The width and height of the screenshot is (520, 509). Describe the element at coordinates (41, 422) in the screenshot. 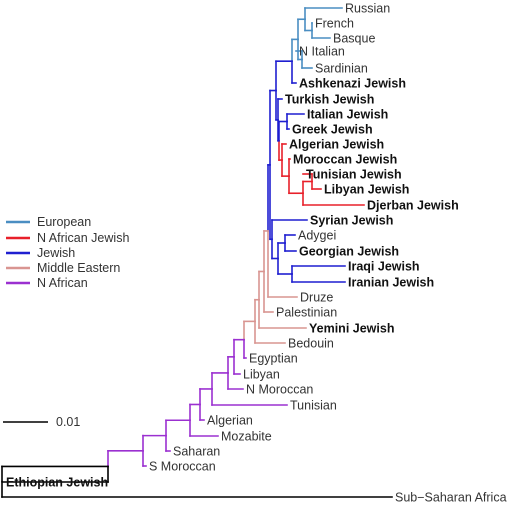

I see `scale-bar: 0.01` at that location.